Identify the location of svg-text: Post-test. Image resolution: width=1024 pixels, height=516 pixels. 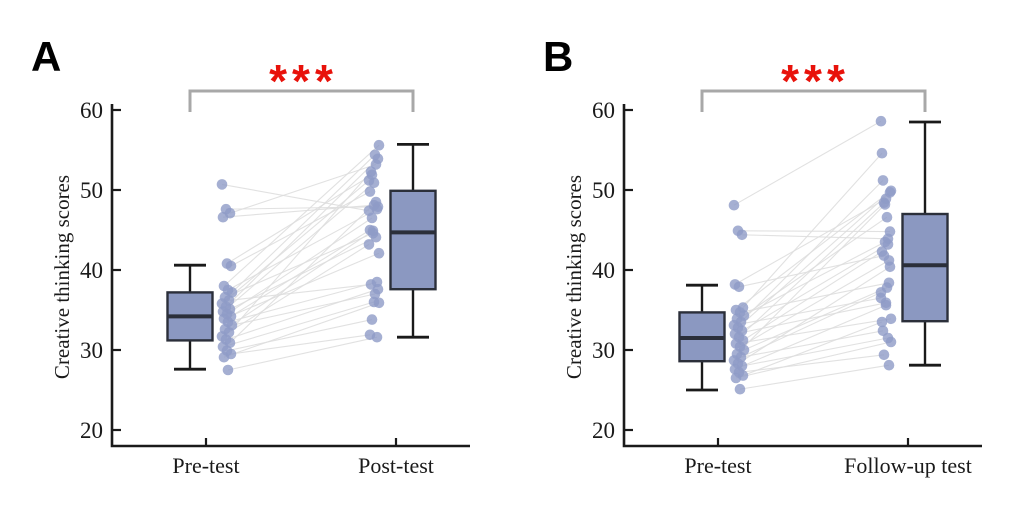
(396, 465).